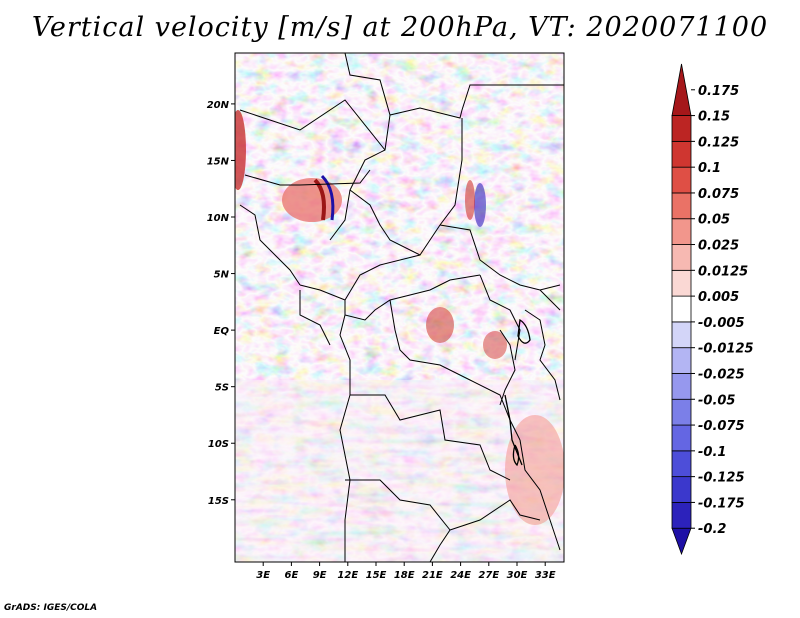  What do you see at coordinates (222, 331) in the screenshot?
I see `y-tick-label: EQ` at bounding box center [222, 331].